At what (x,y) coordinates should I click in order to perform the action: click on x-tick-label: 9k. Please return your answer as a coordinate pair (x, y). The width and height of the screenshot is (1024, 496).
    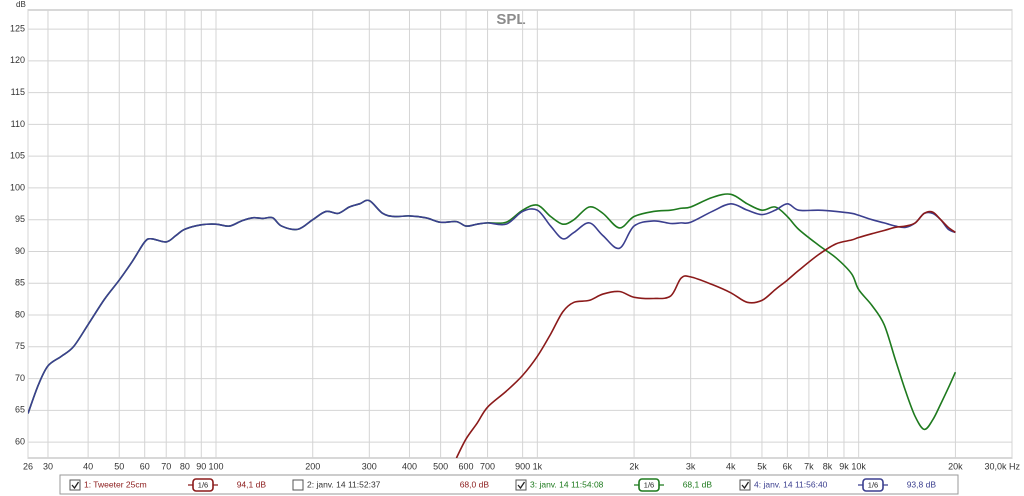
    Looking at the image, I should click on (844, 466).